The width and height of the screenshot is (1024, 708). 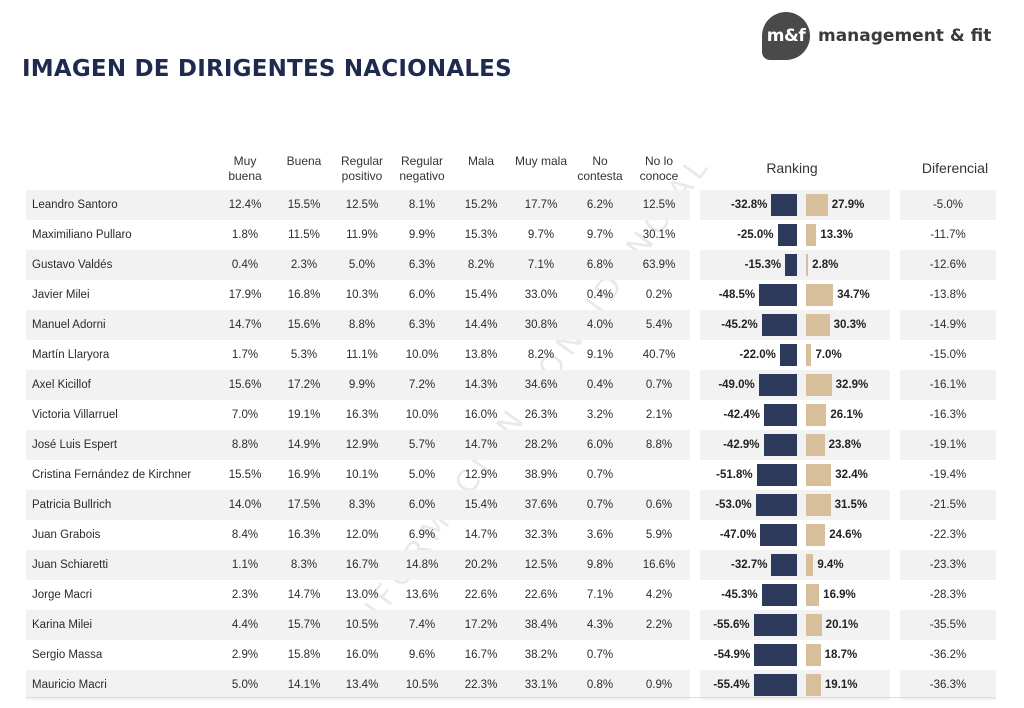 What do you see at coordinates (845, 535) in the screenshot?
I see `positive-bar-label: 24.6%` at bounding box center [845, 535].